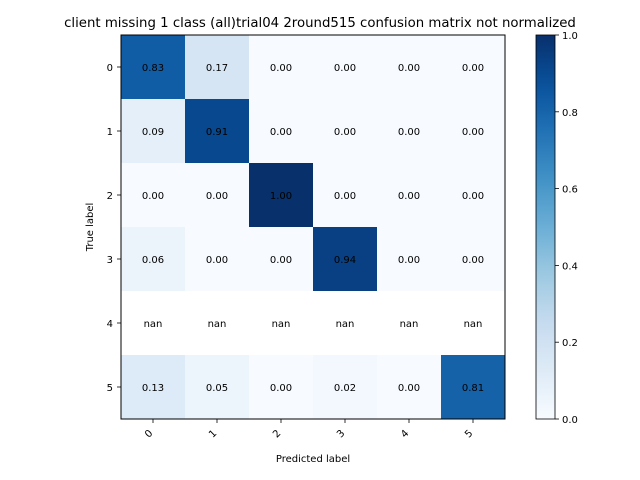  I want to click on x-tick-label: 4, so click(405, 434).